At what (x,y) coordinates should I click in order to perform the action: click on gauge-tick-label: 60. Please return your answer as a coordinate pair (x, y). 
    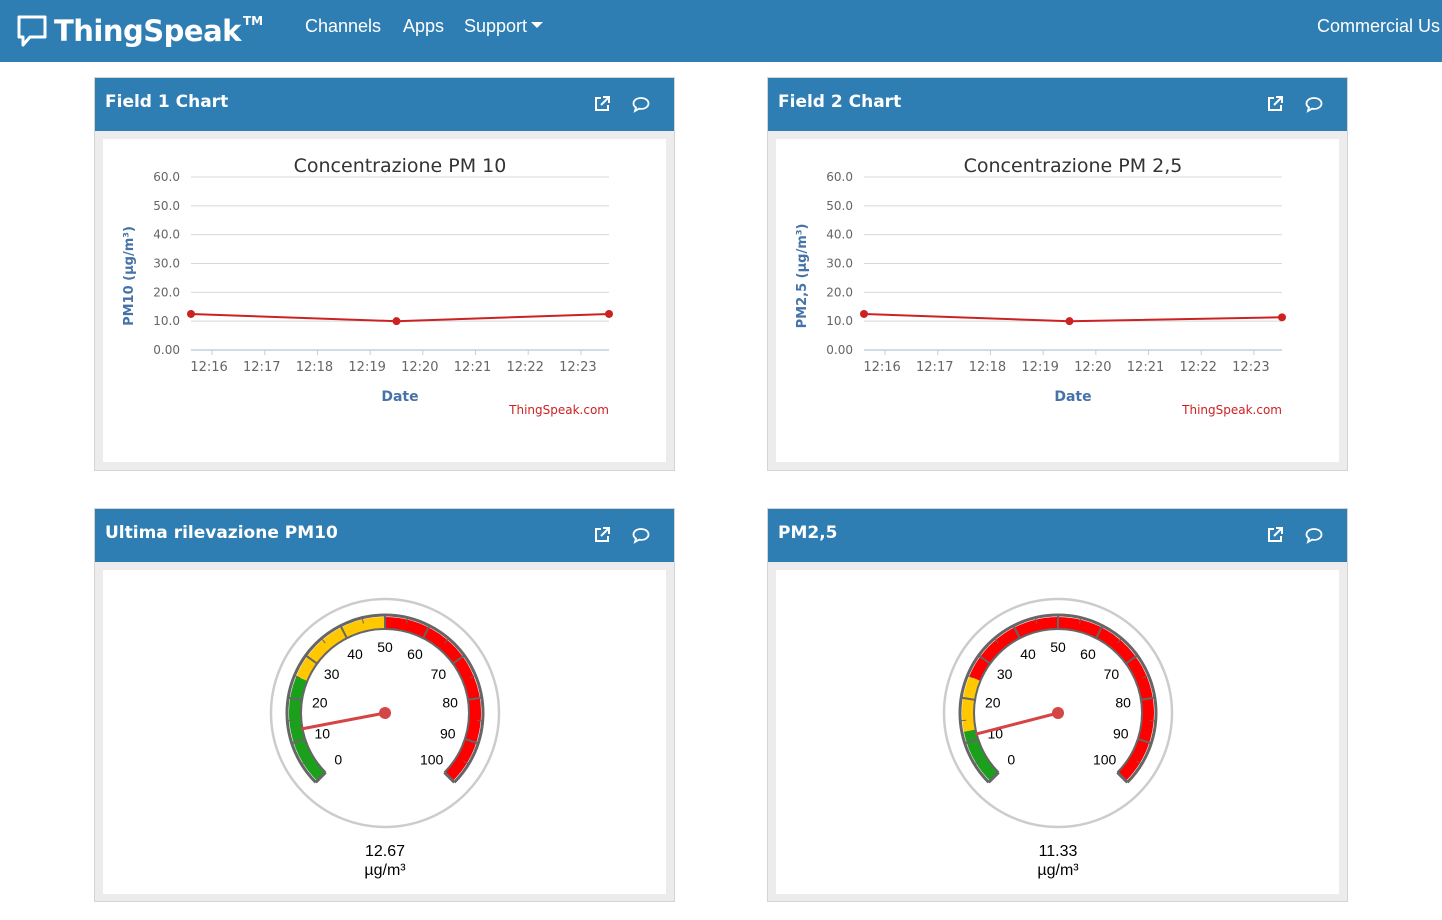
    Looking at the image, I should click on (415, 654).